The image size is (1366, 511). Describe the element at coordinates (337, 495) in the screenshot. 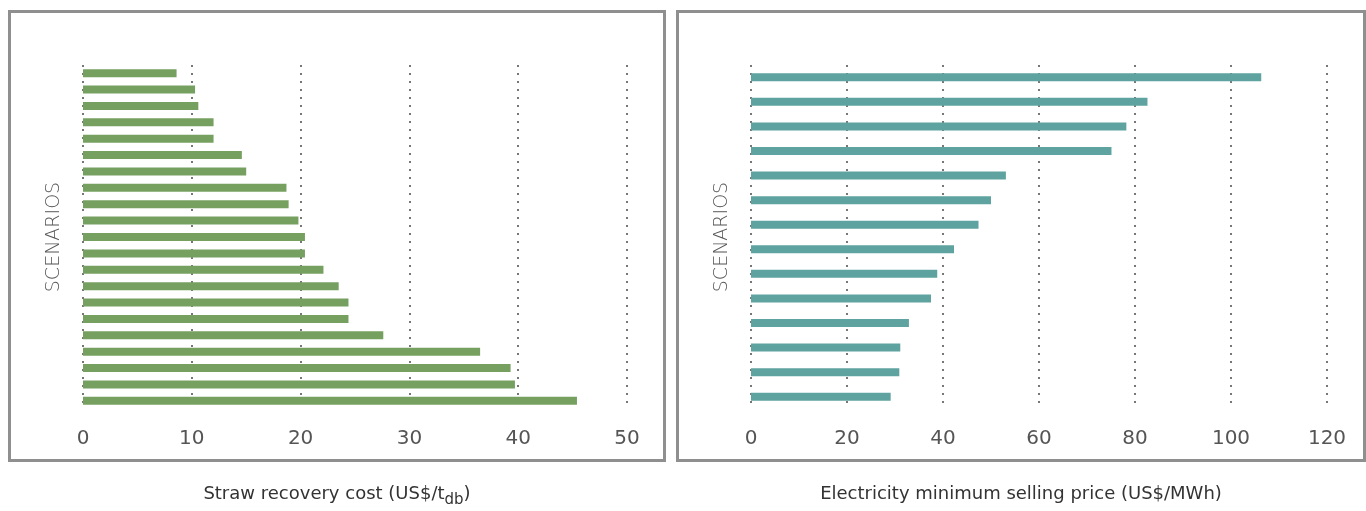

I see `x-axis-title: Straw recovery cost (US$/t$_{db}$)` at that location.